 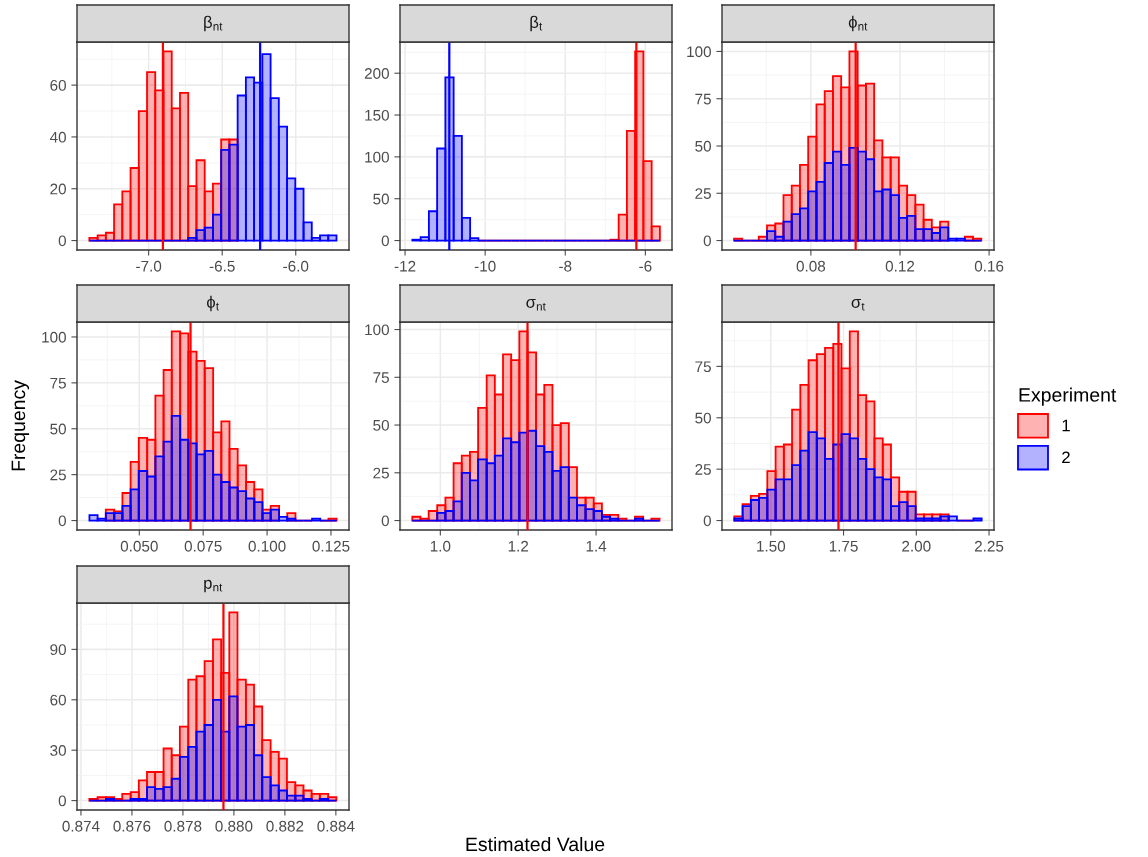 What do you see at coordinates (213, 586) in the screenshot?
I see `chart-title: p$_{nt}$` at bounding box center [213, 586].